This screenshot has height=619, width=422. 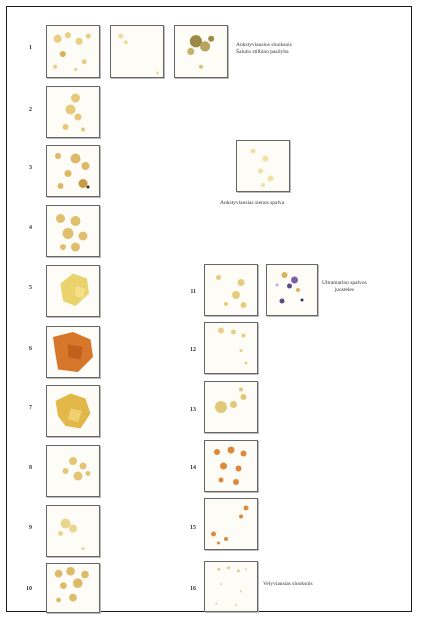 I want to click on sample-number: 10, so click(x=29, y=589).